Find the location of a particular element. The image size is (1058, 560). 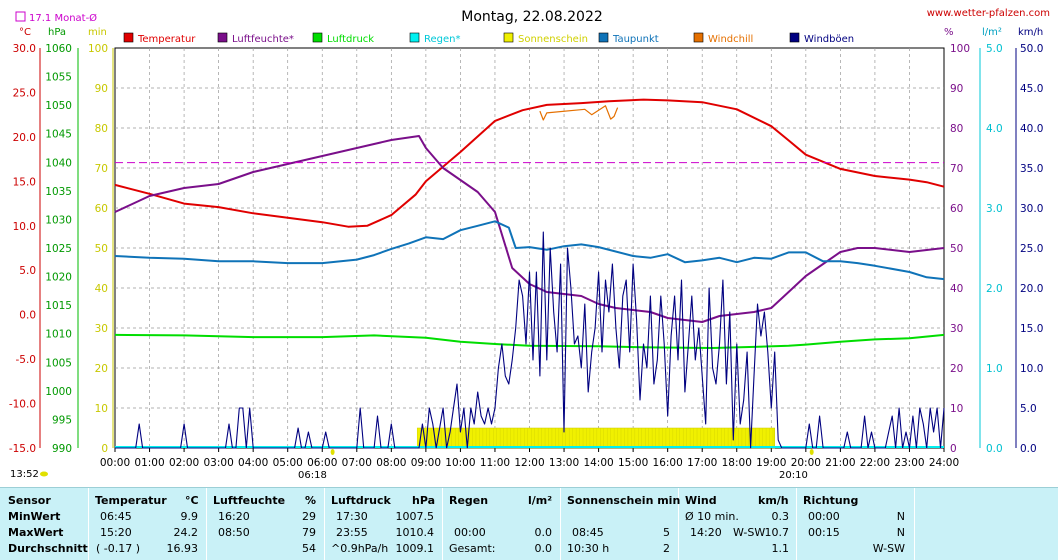

wind-axis-tick: 5.0 is located at coordinates (1028, 409).